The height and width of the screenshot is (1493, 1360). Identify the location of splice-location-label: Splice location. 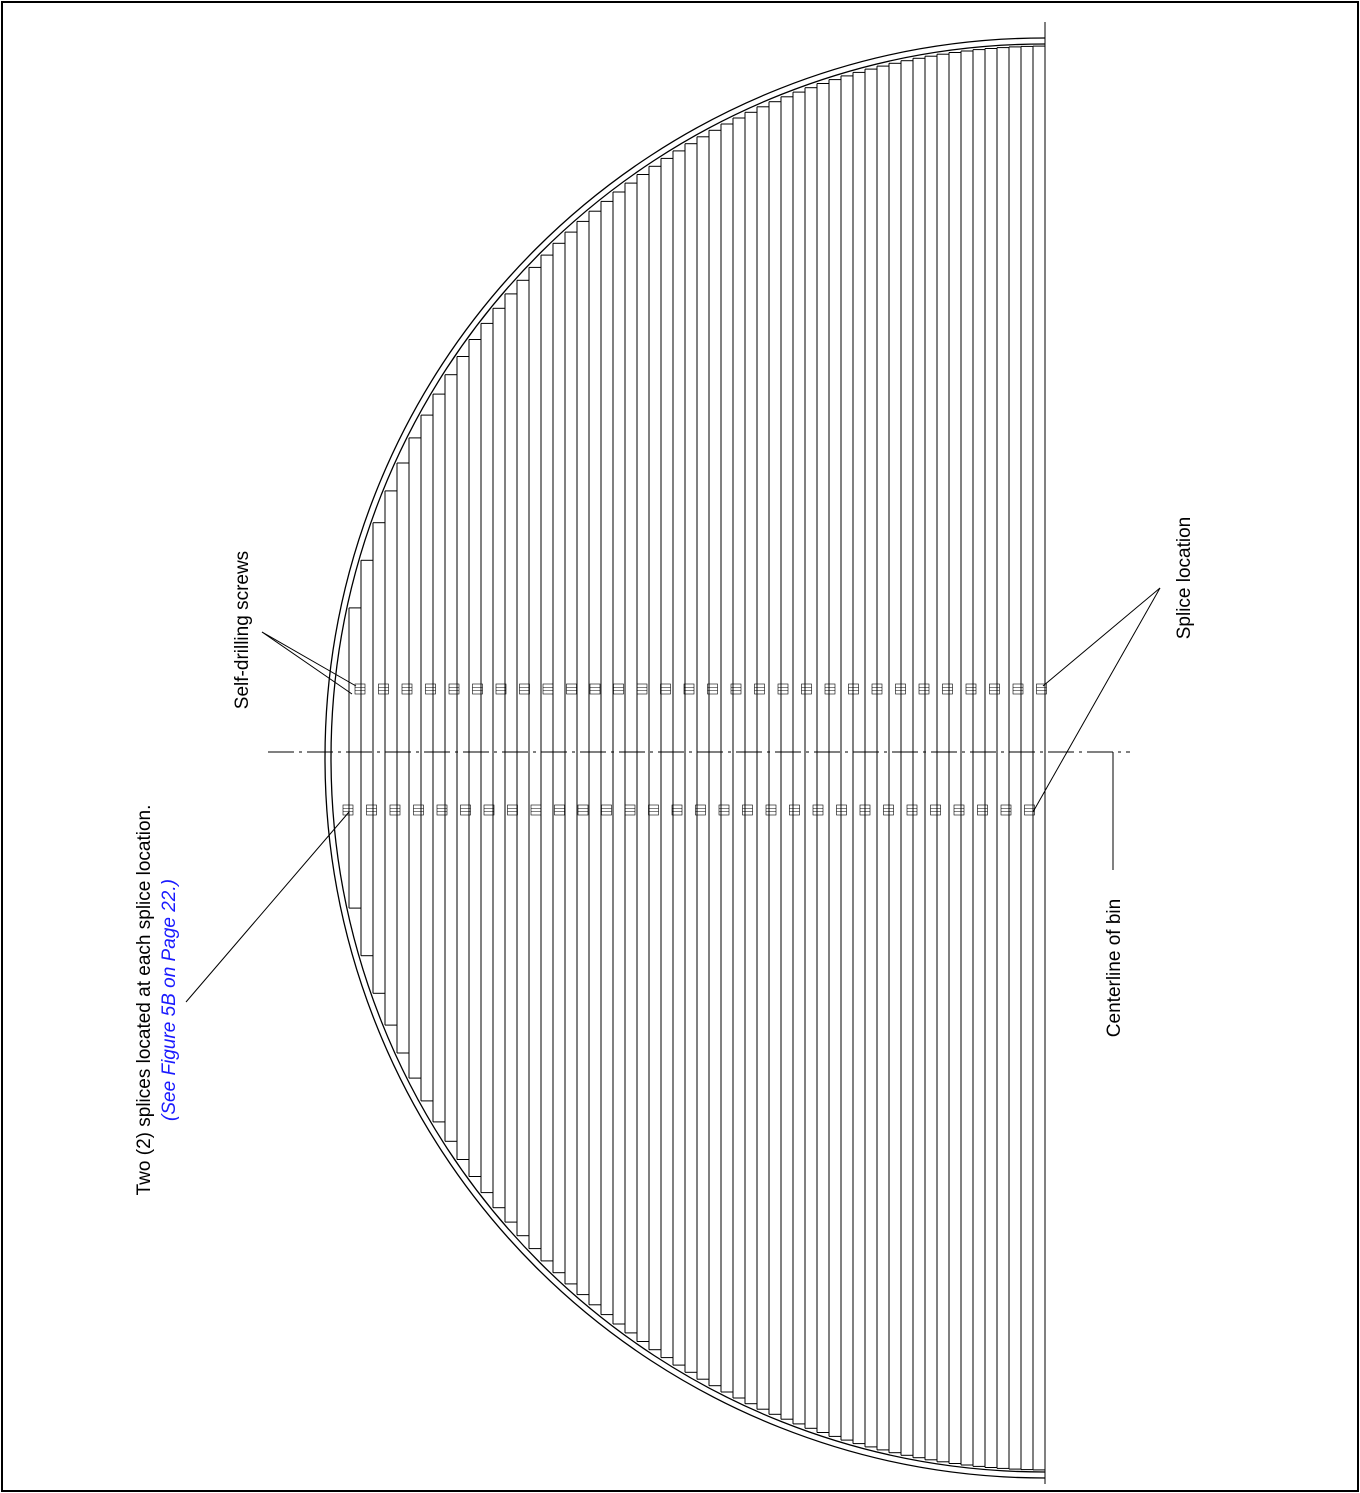
(1184, 578).